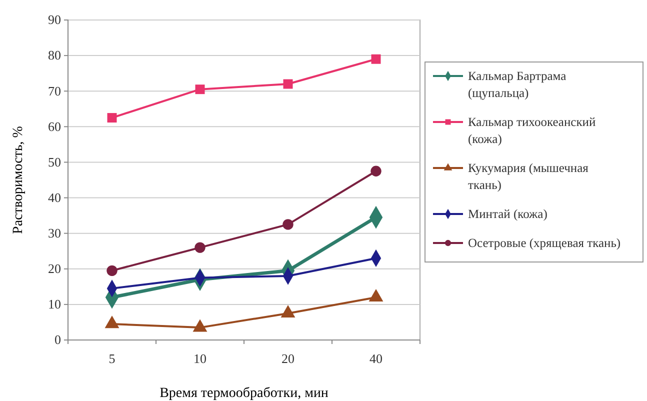  I want to click on y-tick-label: 30, so click(54, 232).